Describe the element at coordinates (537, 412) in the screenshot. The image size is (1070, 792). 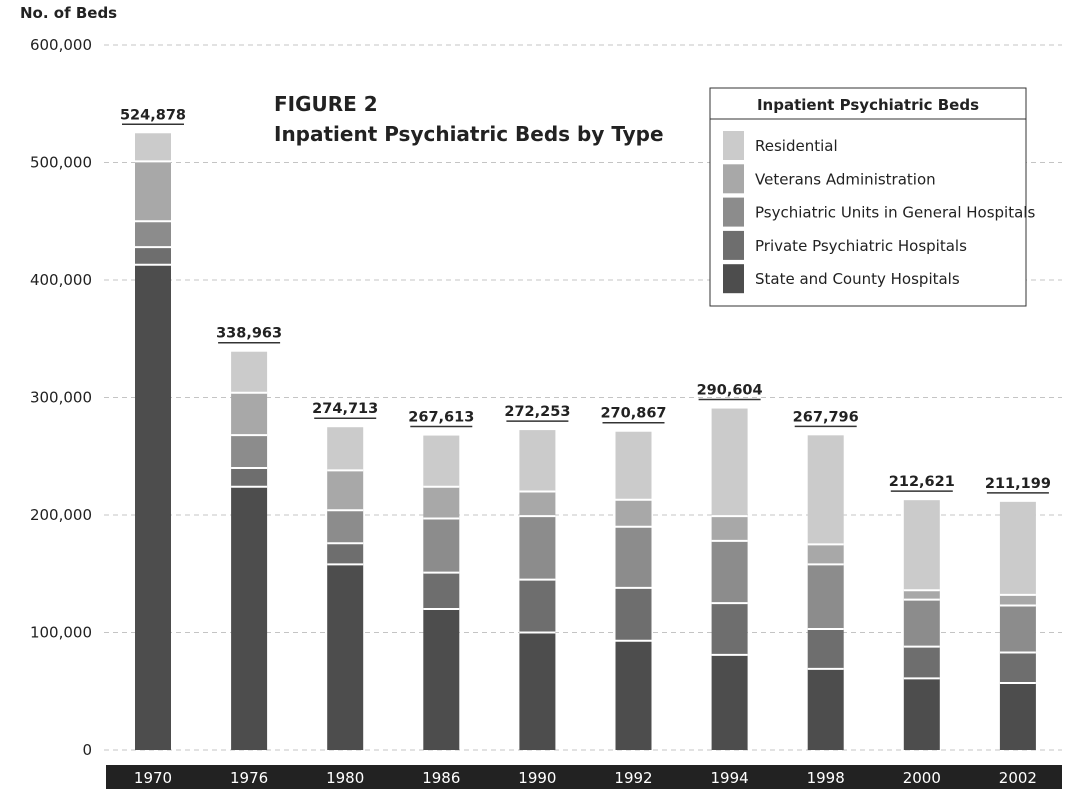
I see `total-label: 272,253` at that location.